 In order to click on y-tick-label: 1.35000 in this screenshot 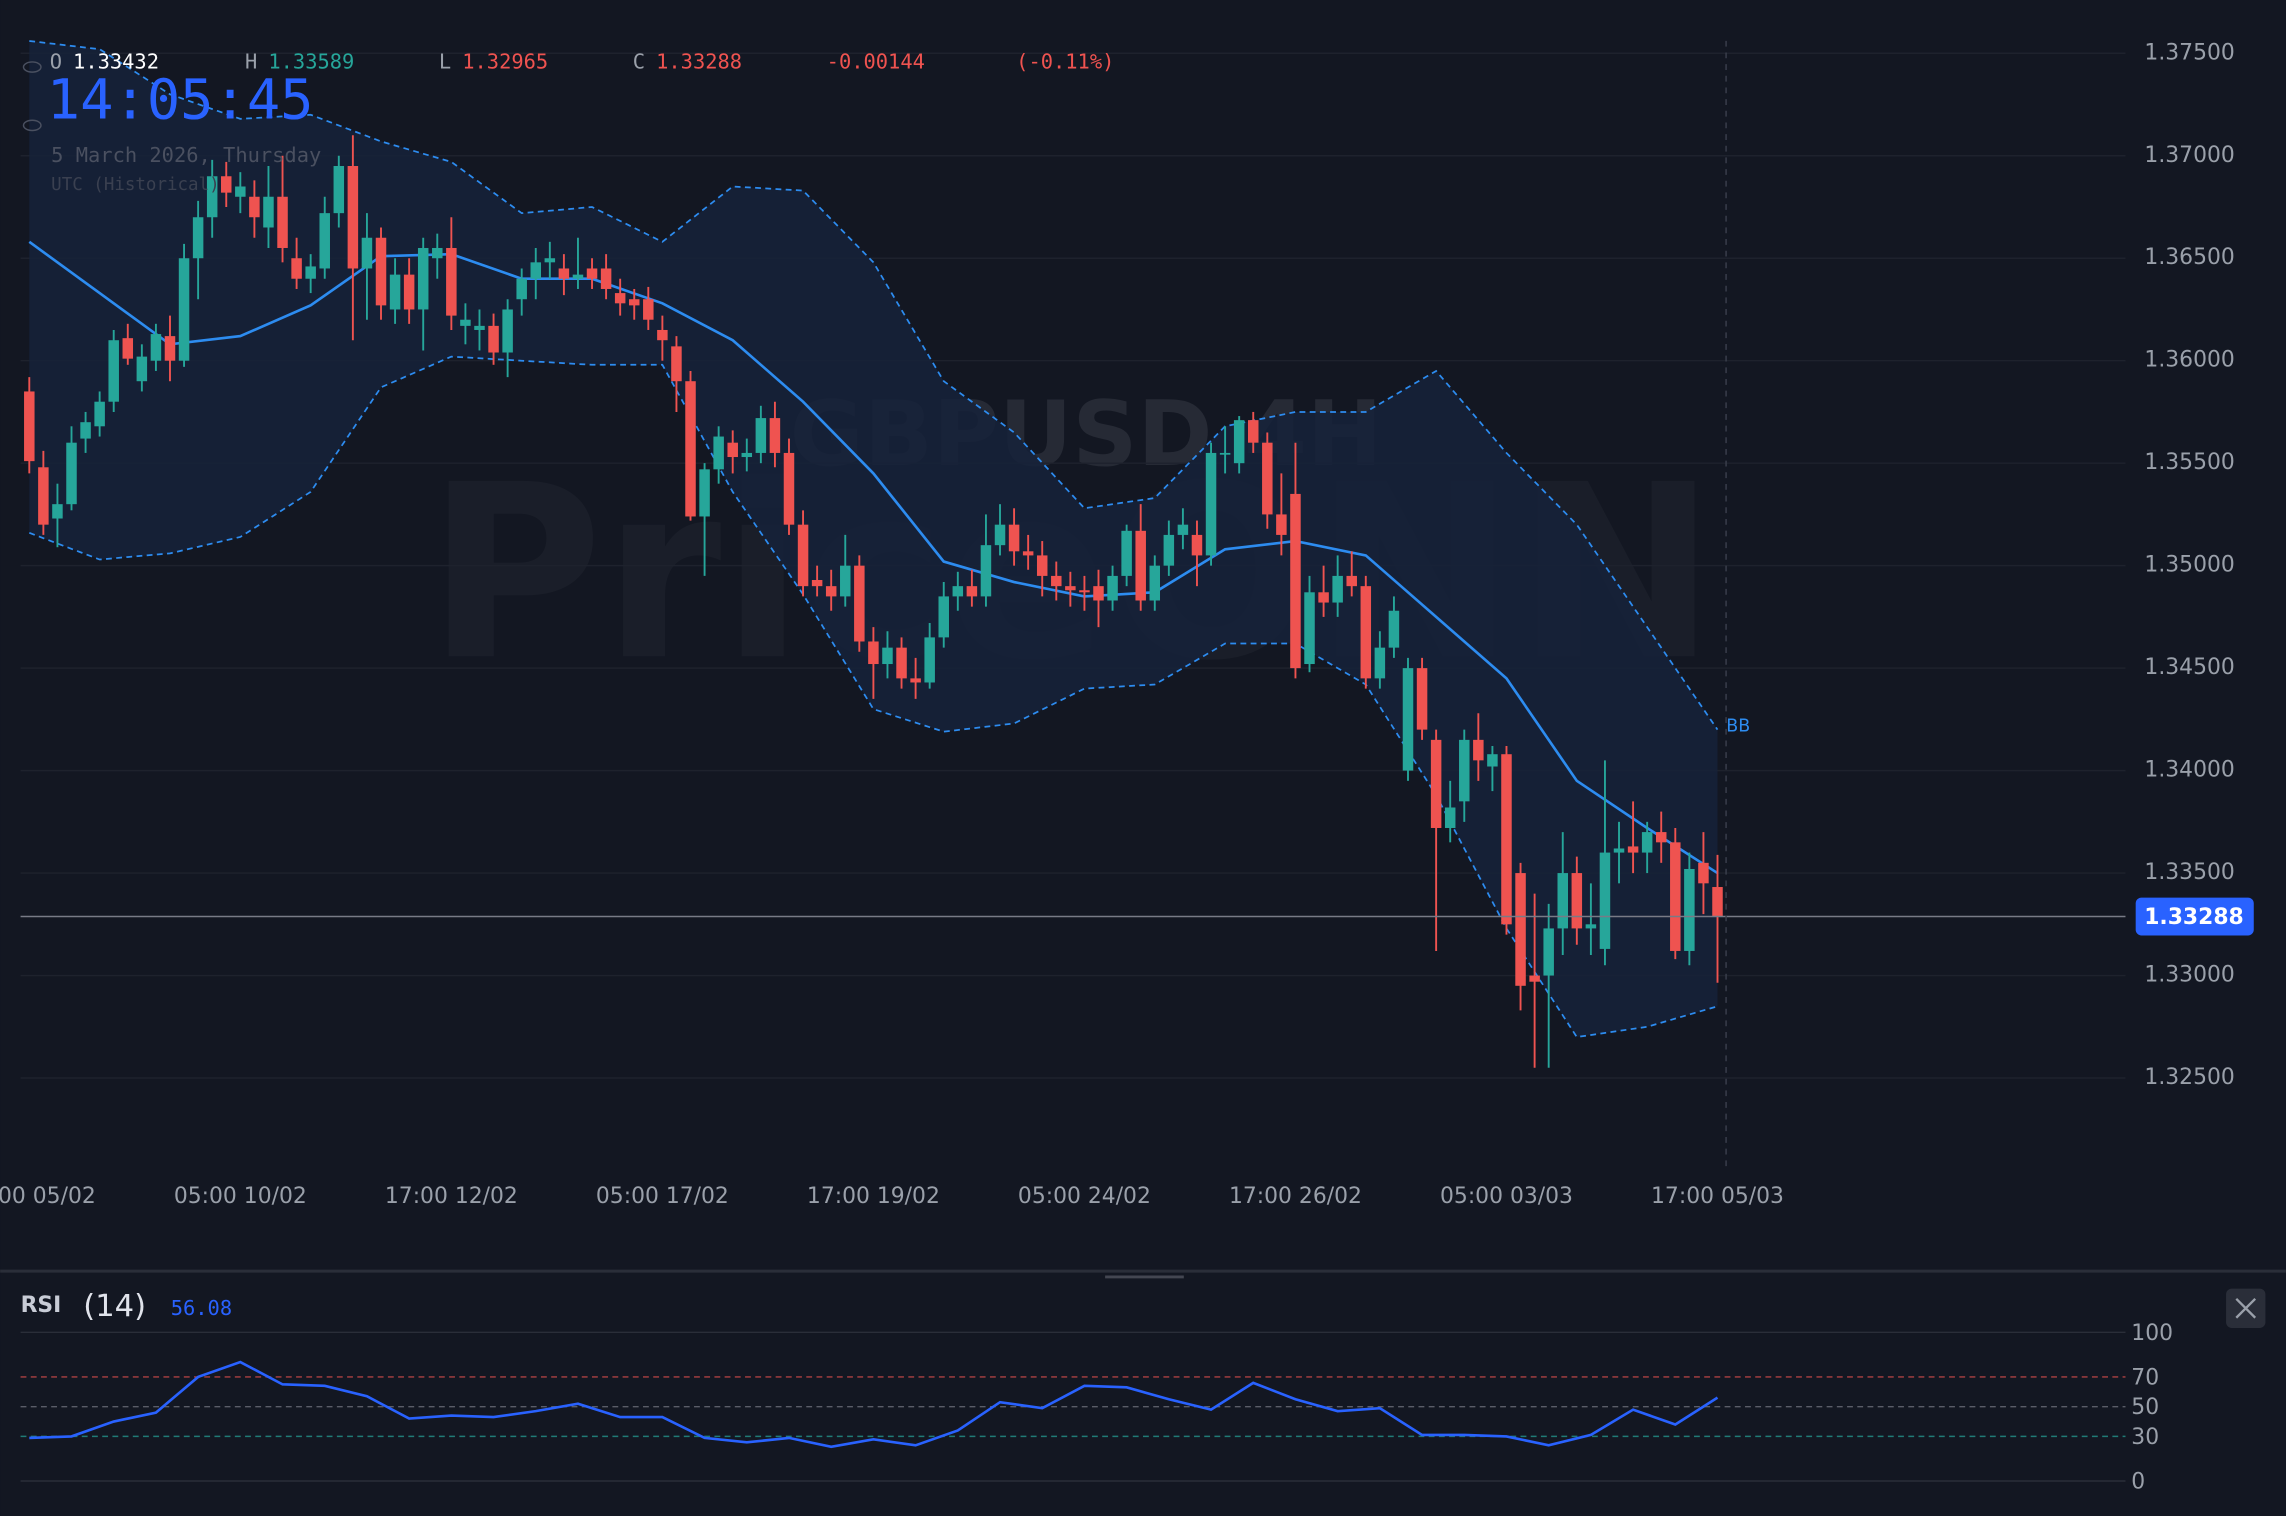, I will do `click(2189, 565)`.